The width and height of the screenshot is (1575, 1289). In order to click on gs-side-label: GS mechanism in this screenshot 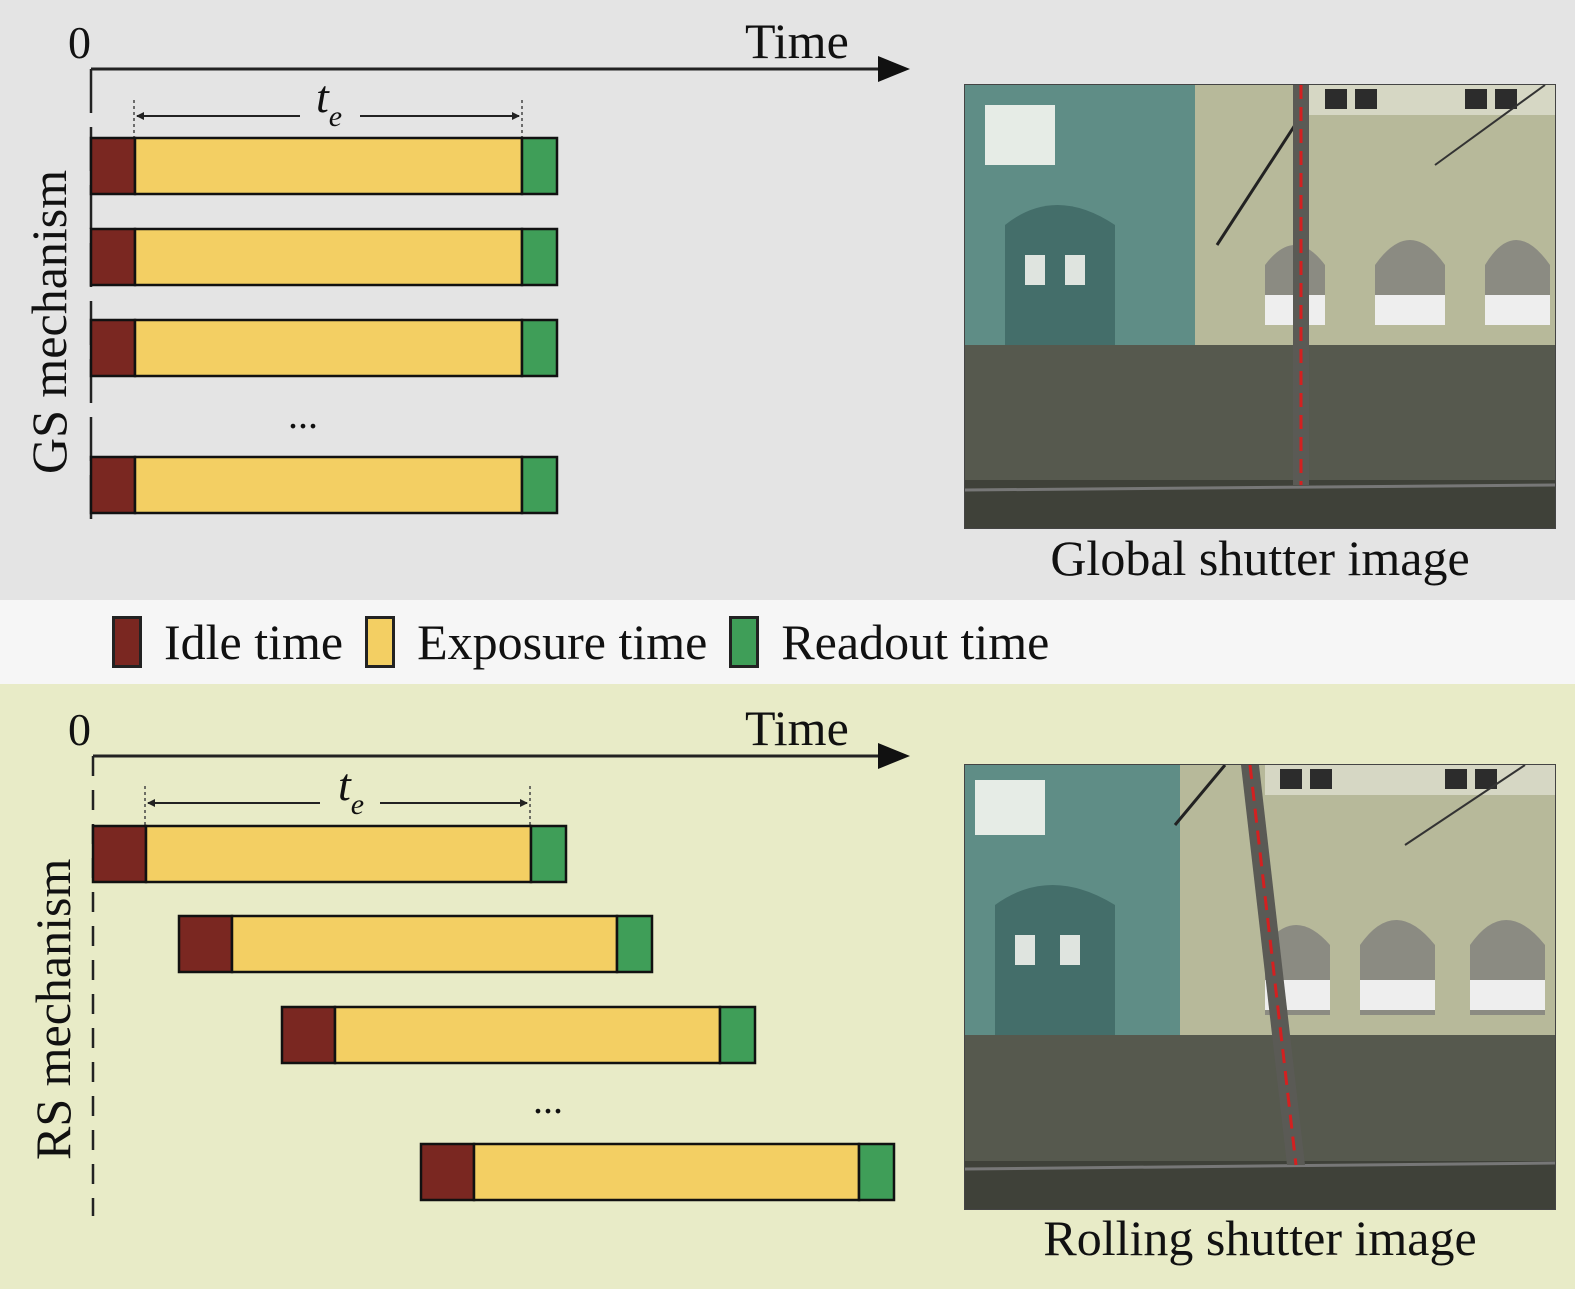, I will do `click(49, 322)`.